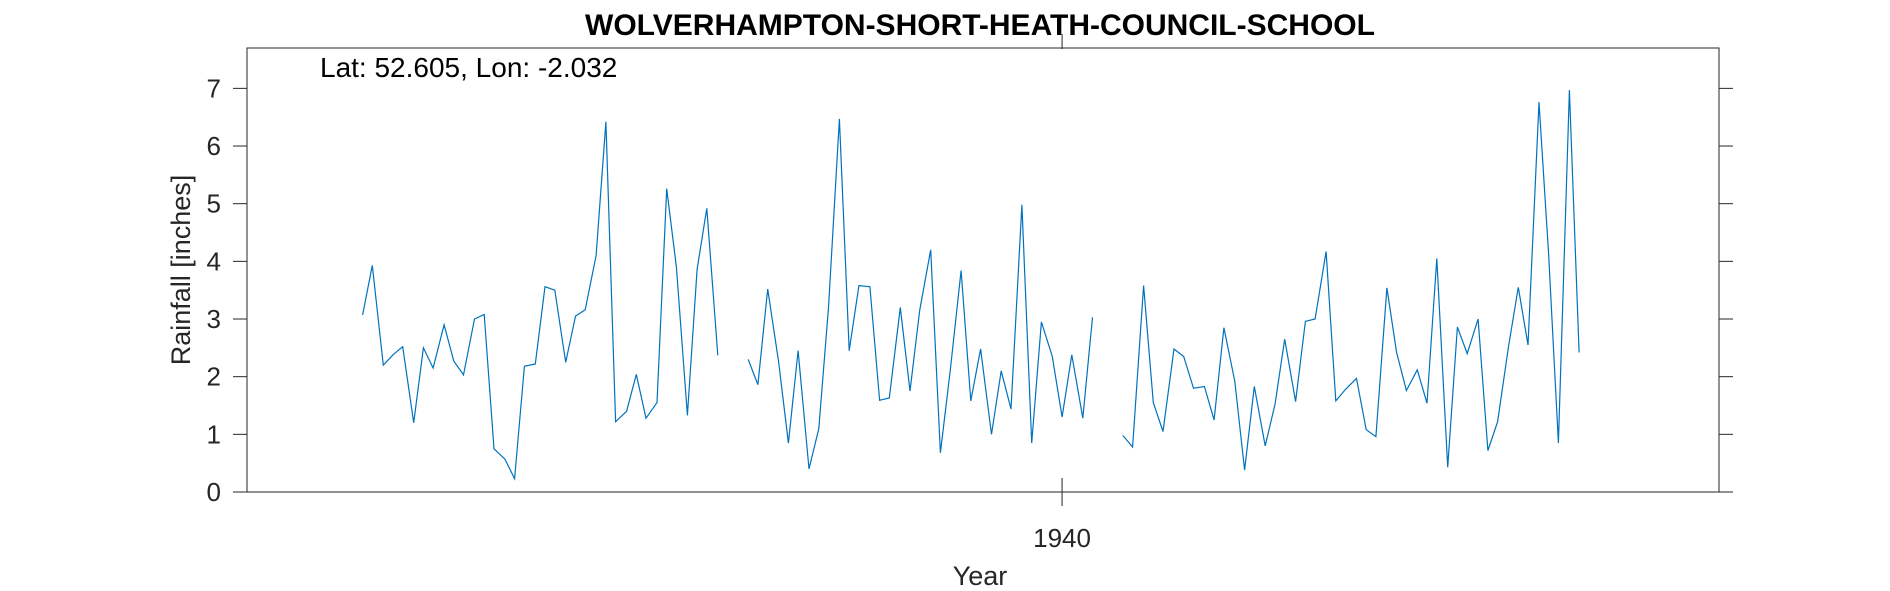 This screenshot has height=591, width=1890. What do you see at coordinates (214, 319) in the screenshot?
I see `y-tick-label: 3` at bounding box center [214, 319].